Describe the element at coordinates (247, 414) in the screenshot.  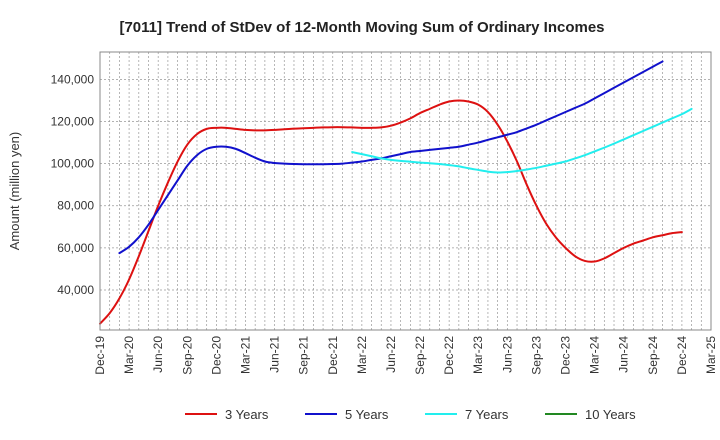
I see `legend-label: 3 Years` at that location.